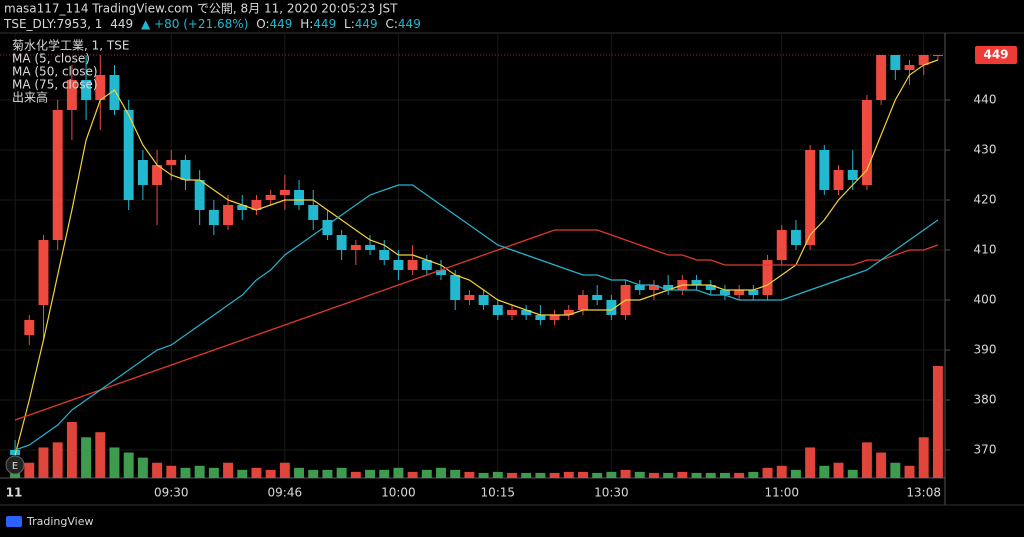  What do you see at coordinates (392, 24) in the screenshot?
I see `ohlc-label: C:` at bounding box center [392, 24].